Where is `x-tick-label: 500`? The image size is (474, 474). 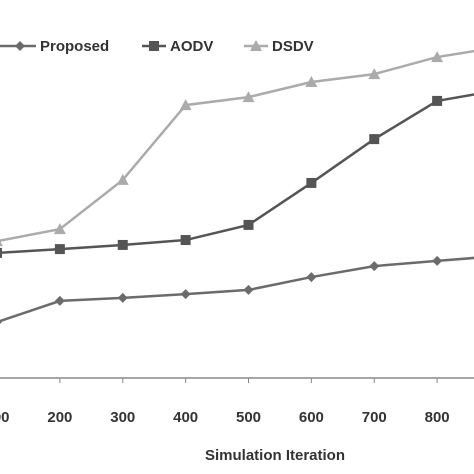
x-tick-label: 500 is located at coordinates (248, 417).